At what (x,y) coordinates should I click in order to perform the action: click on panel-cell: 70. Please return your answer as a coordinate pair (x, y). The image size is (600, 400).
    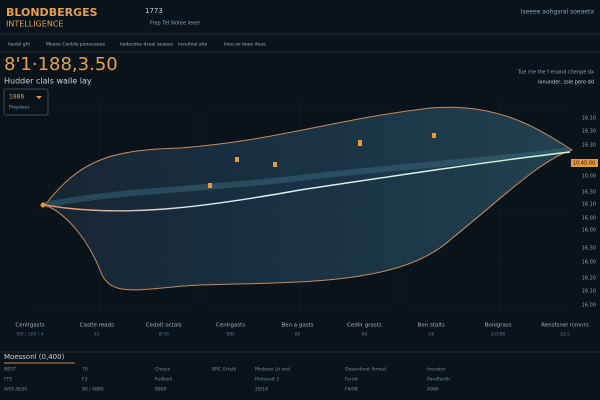
    Looking at the image, I should click on (85, 370).